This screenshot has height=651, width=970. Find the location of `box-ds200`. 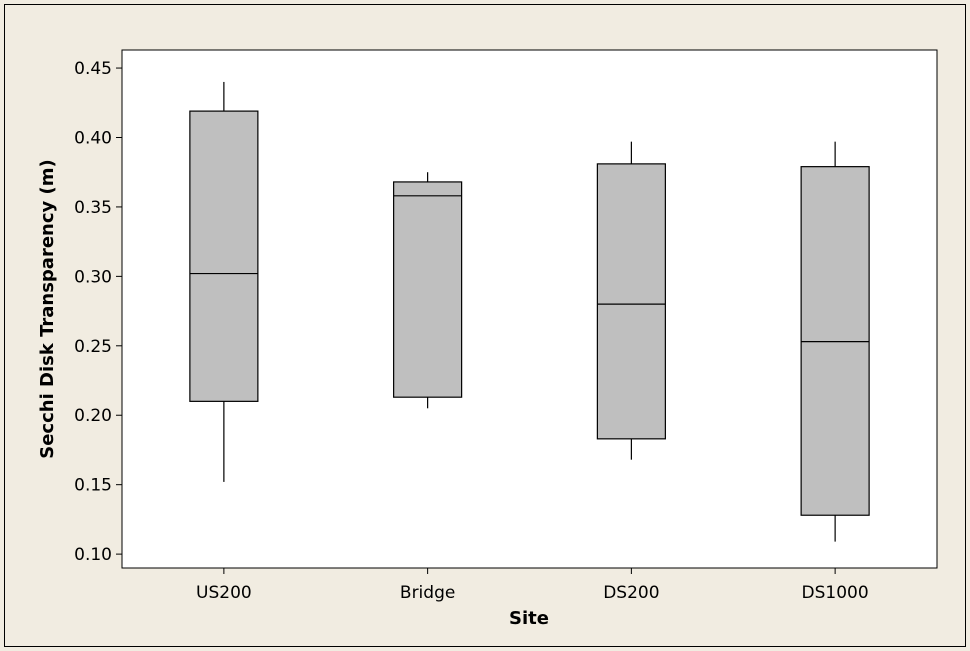

box-ds200 is located at coordinates (631, 300).